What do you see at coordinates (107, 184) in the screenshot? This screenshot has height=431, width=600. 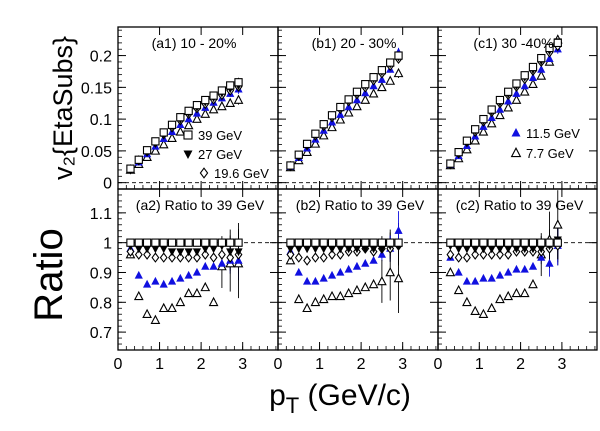 I see `y-tick-label: 0` at bounding box center [107, 184].